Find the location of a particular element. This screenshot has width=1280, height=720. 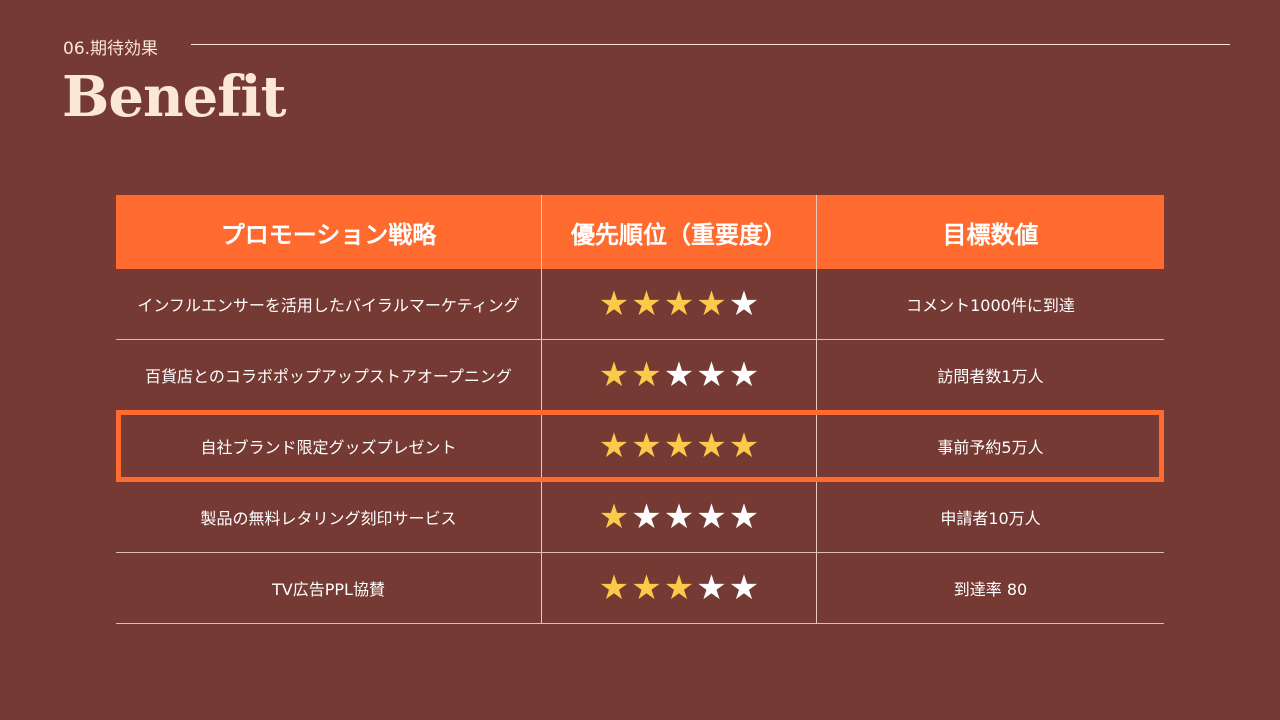

section-label: 06.期待効果 is located at coordinates (111, 49).